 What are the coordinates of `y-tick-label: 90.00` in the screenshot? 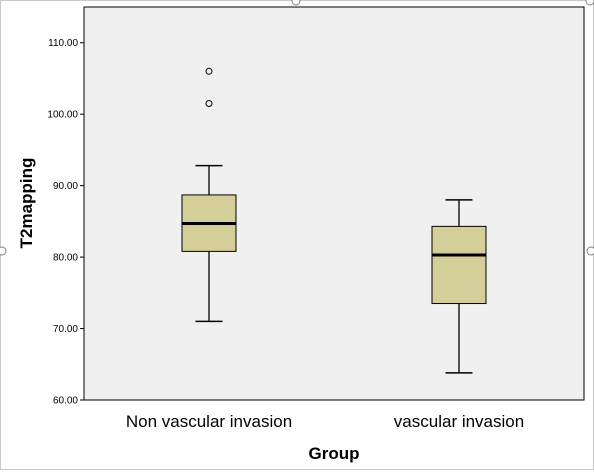 It's located at (65, 186).